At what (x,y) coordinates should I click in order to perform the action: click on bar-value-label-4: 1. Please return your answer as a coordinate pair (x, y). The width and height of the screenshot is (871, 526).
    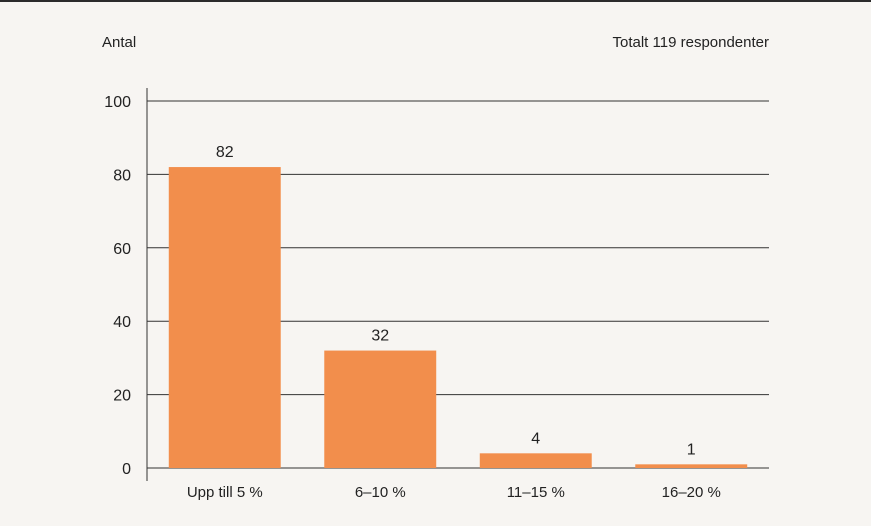
    Looking at the image, I should click on (691, 449).